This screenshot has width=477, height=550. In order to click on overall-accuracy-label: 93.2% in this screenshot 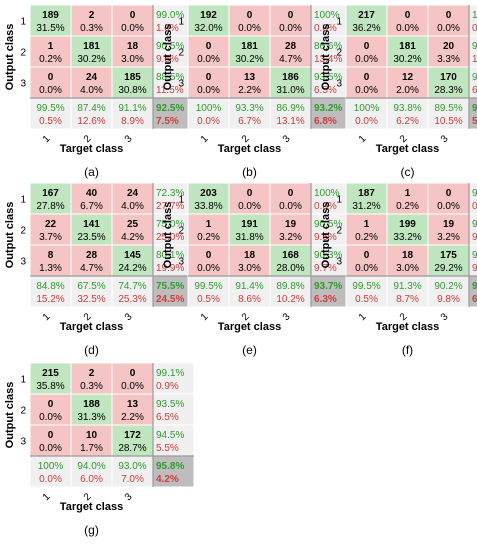, I will do `click(328, 108)`.